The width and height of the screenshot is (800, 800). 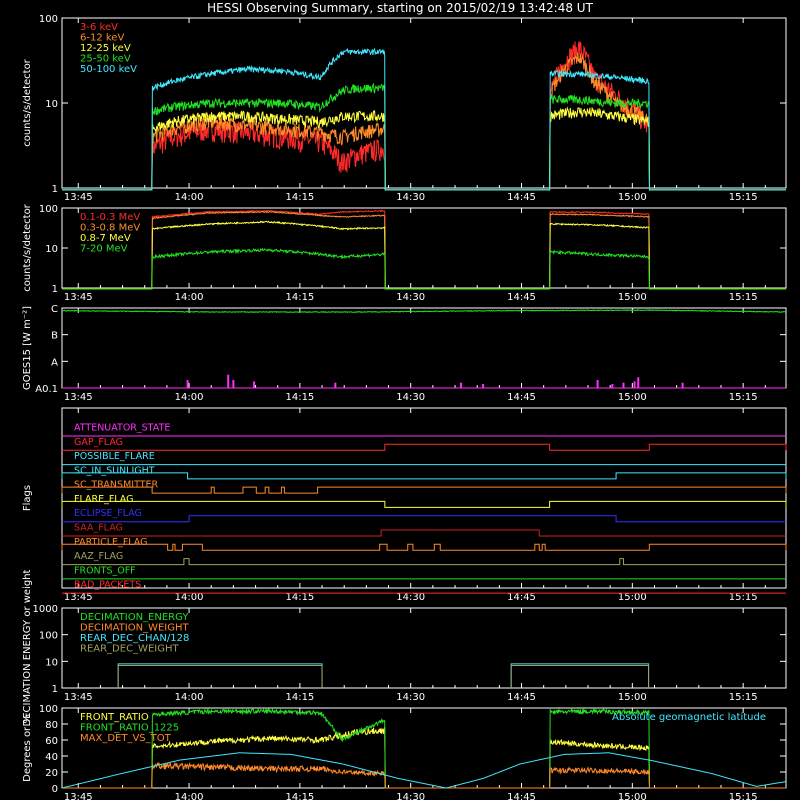 What do you see at coordinates (105, 48) in the screenshot?
I see `legend-entry: 12-25 keV` at bounding box center [105, 48].